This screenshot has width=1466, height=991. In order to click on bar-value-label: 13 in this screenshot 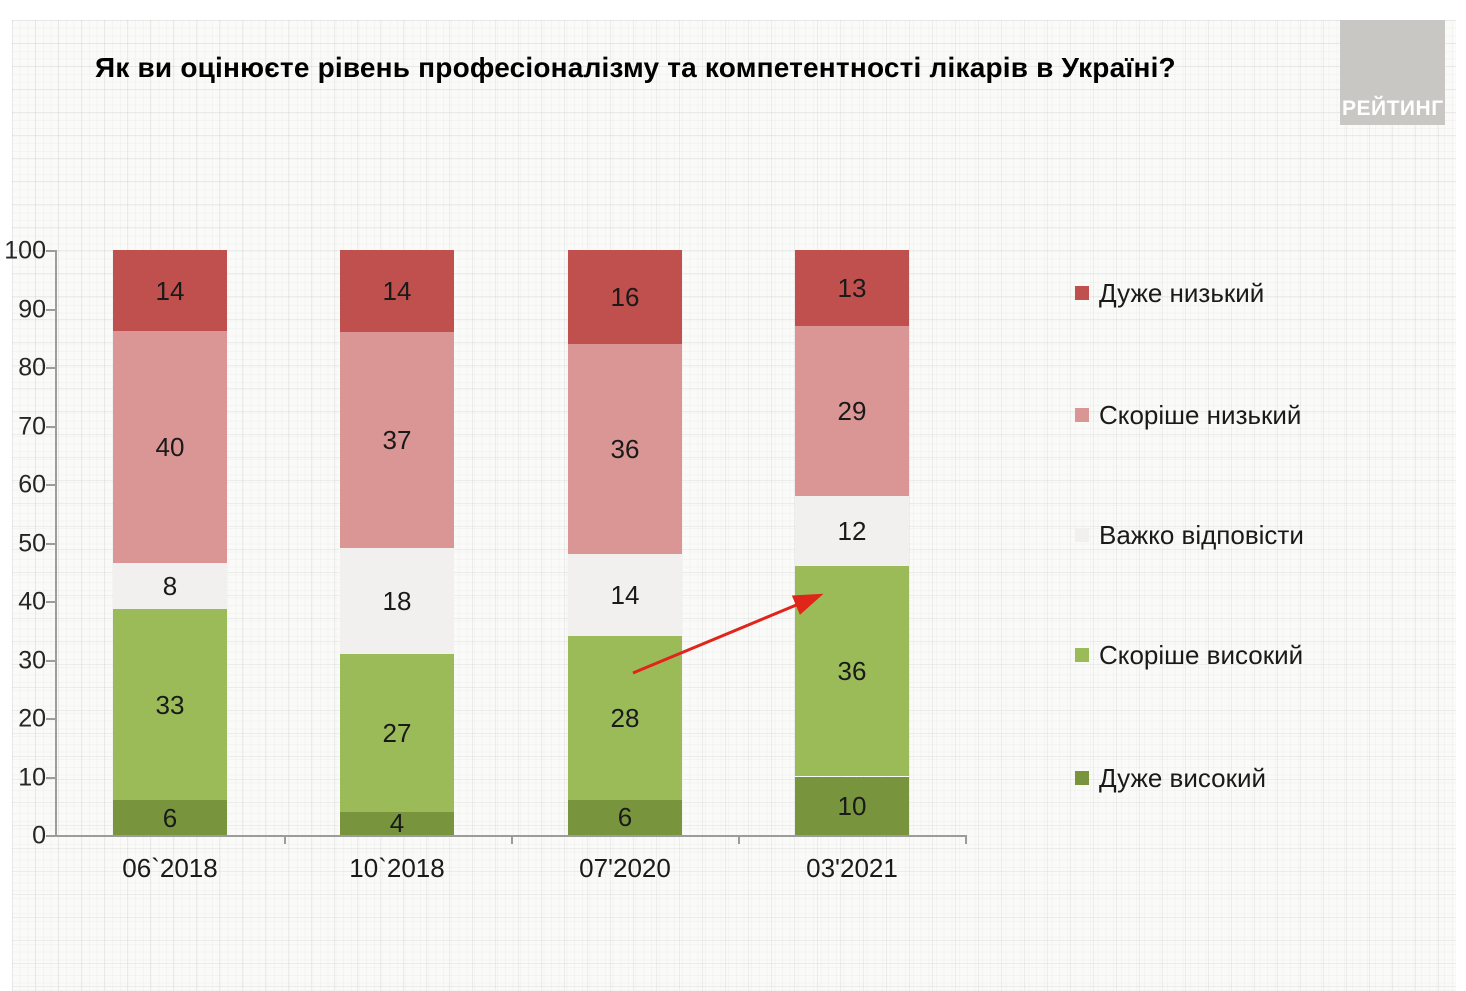, I will do `click(852, 288)`.